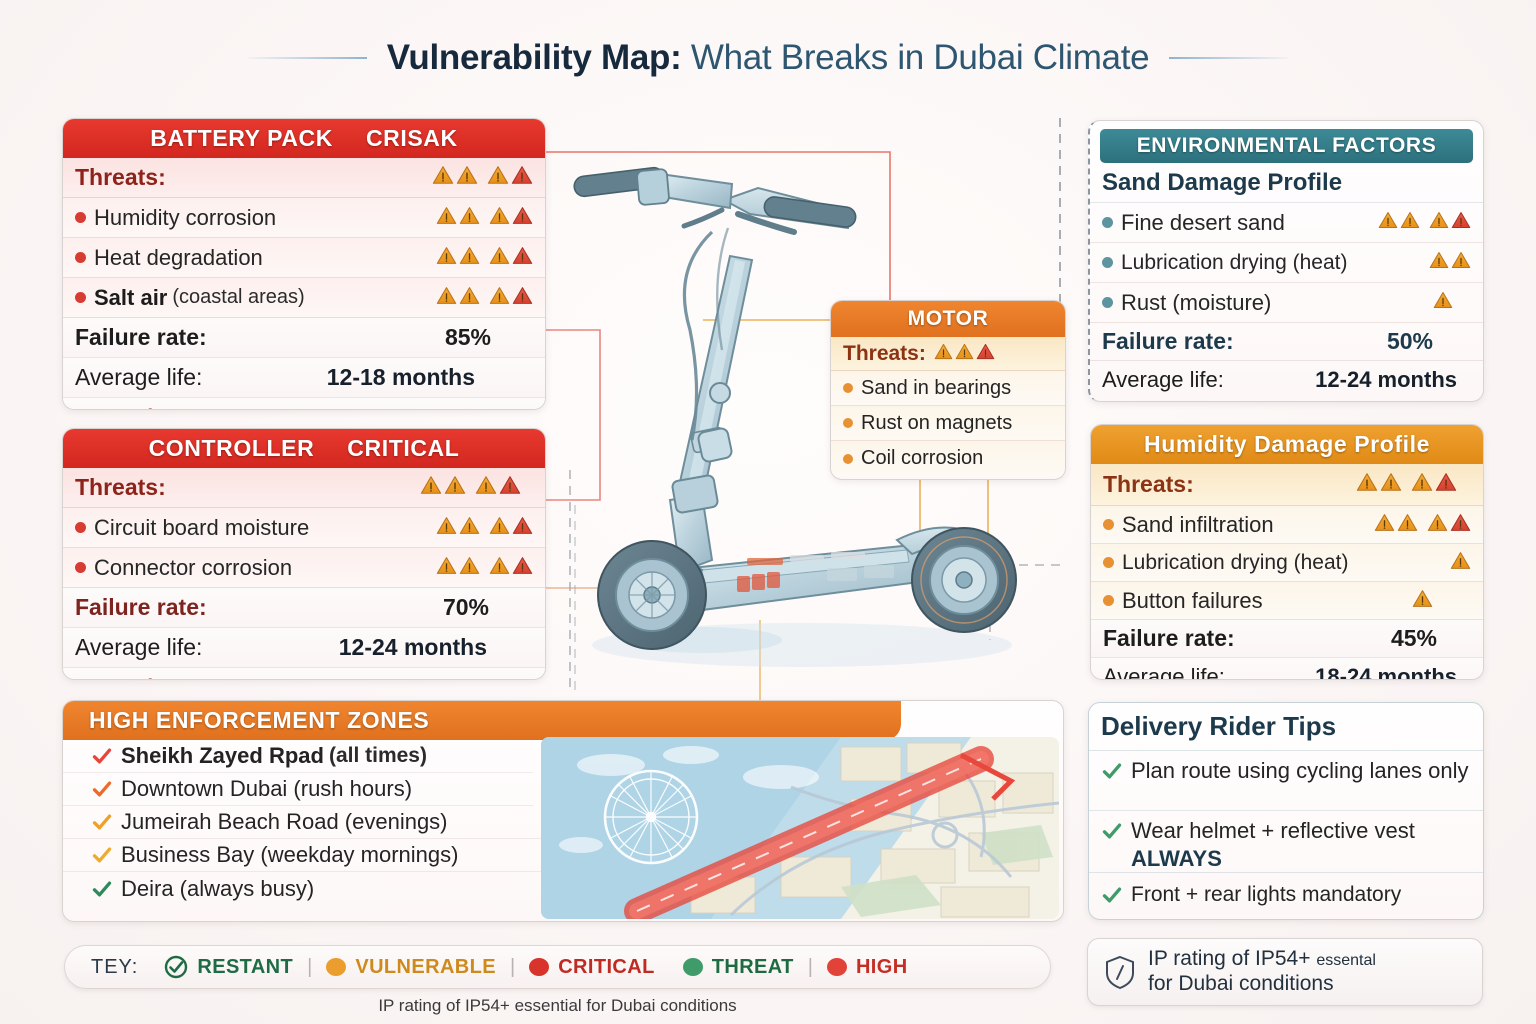 The height and width of the screenshot is (1024, 1536). I want to click on dot-icon, so click(539, 967).